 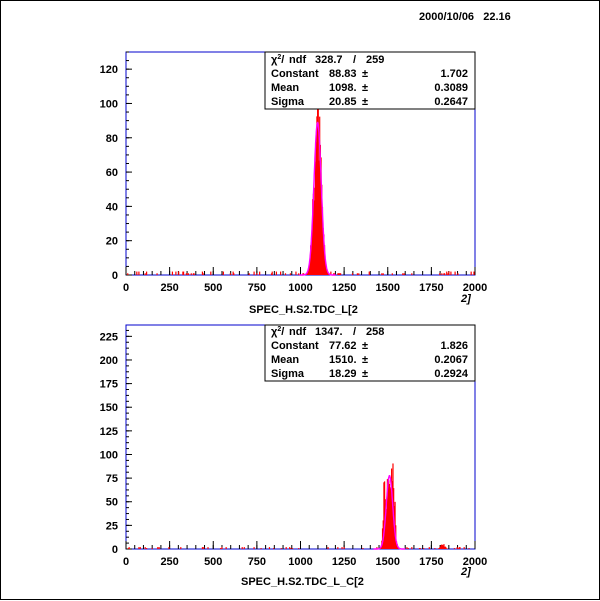 I want to click on stats-row-error: 1.702, so click(x=454, y=74).